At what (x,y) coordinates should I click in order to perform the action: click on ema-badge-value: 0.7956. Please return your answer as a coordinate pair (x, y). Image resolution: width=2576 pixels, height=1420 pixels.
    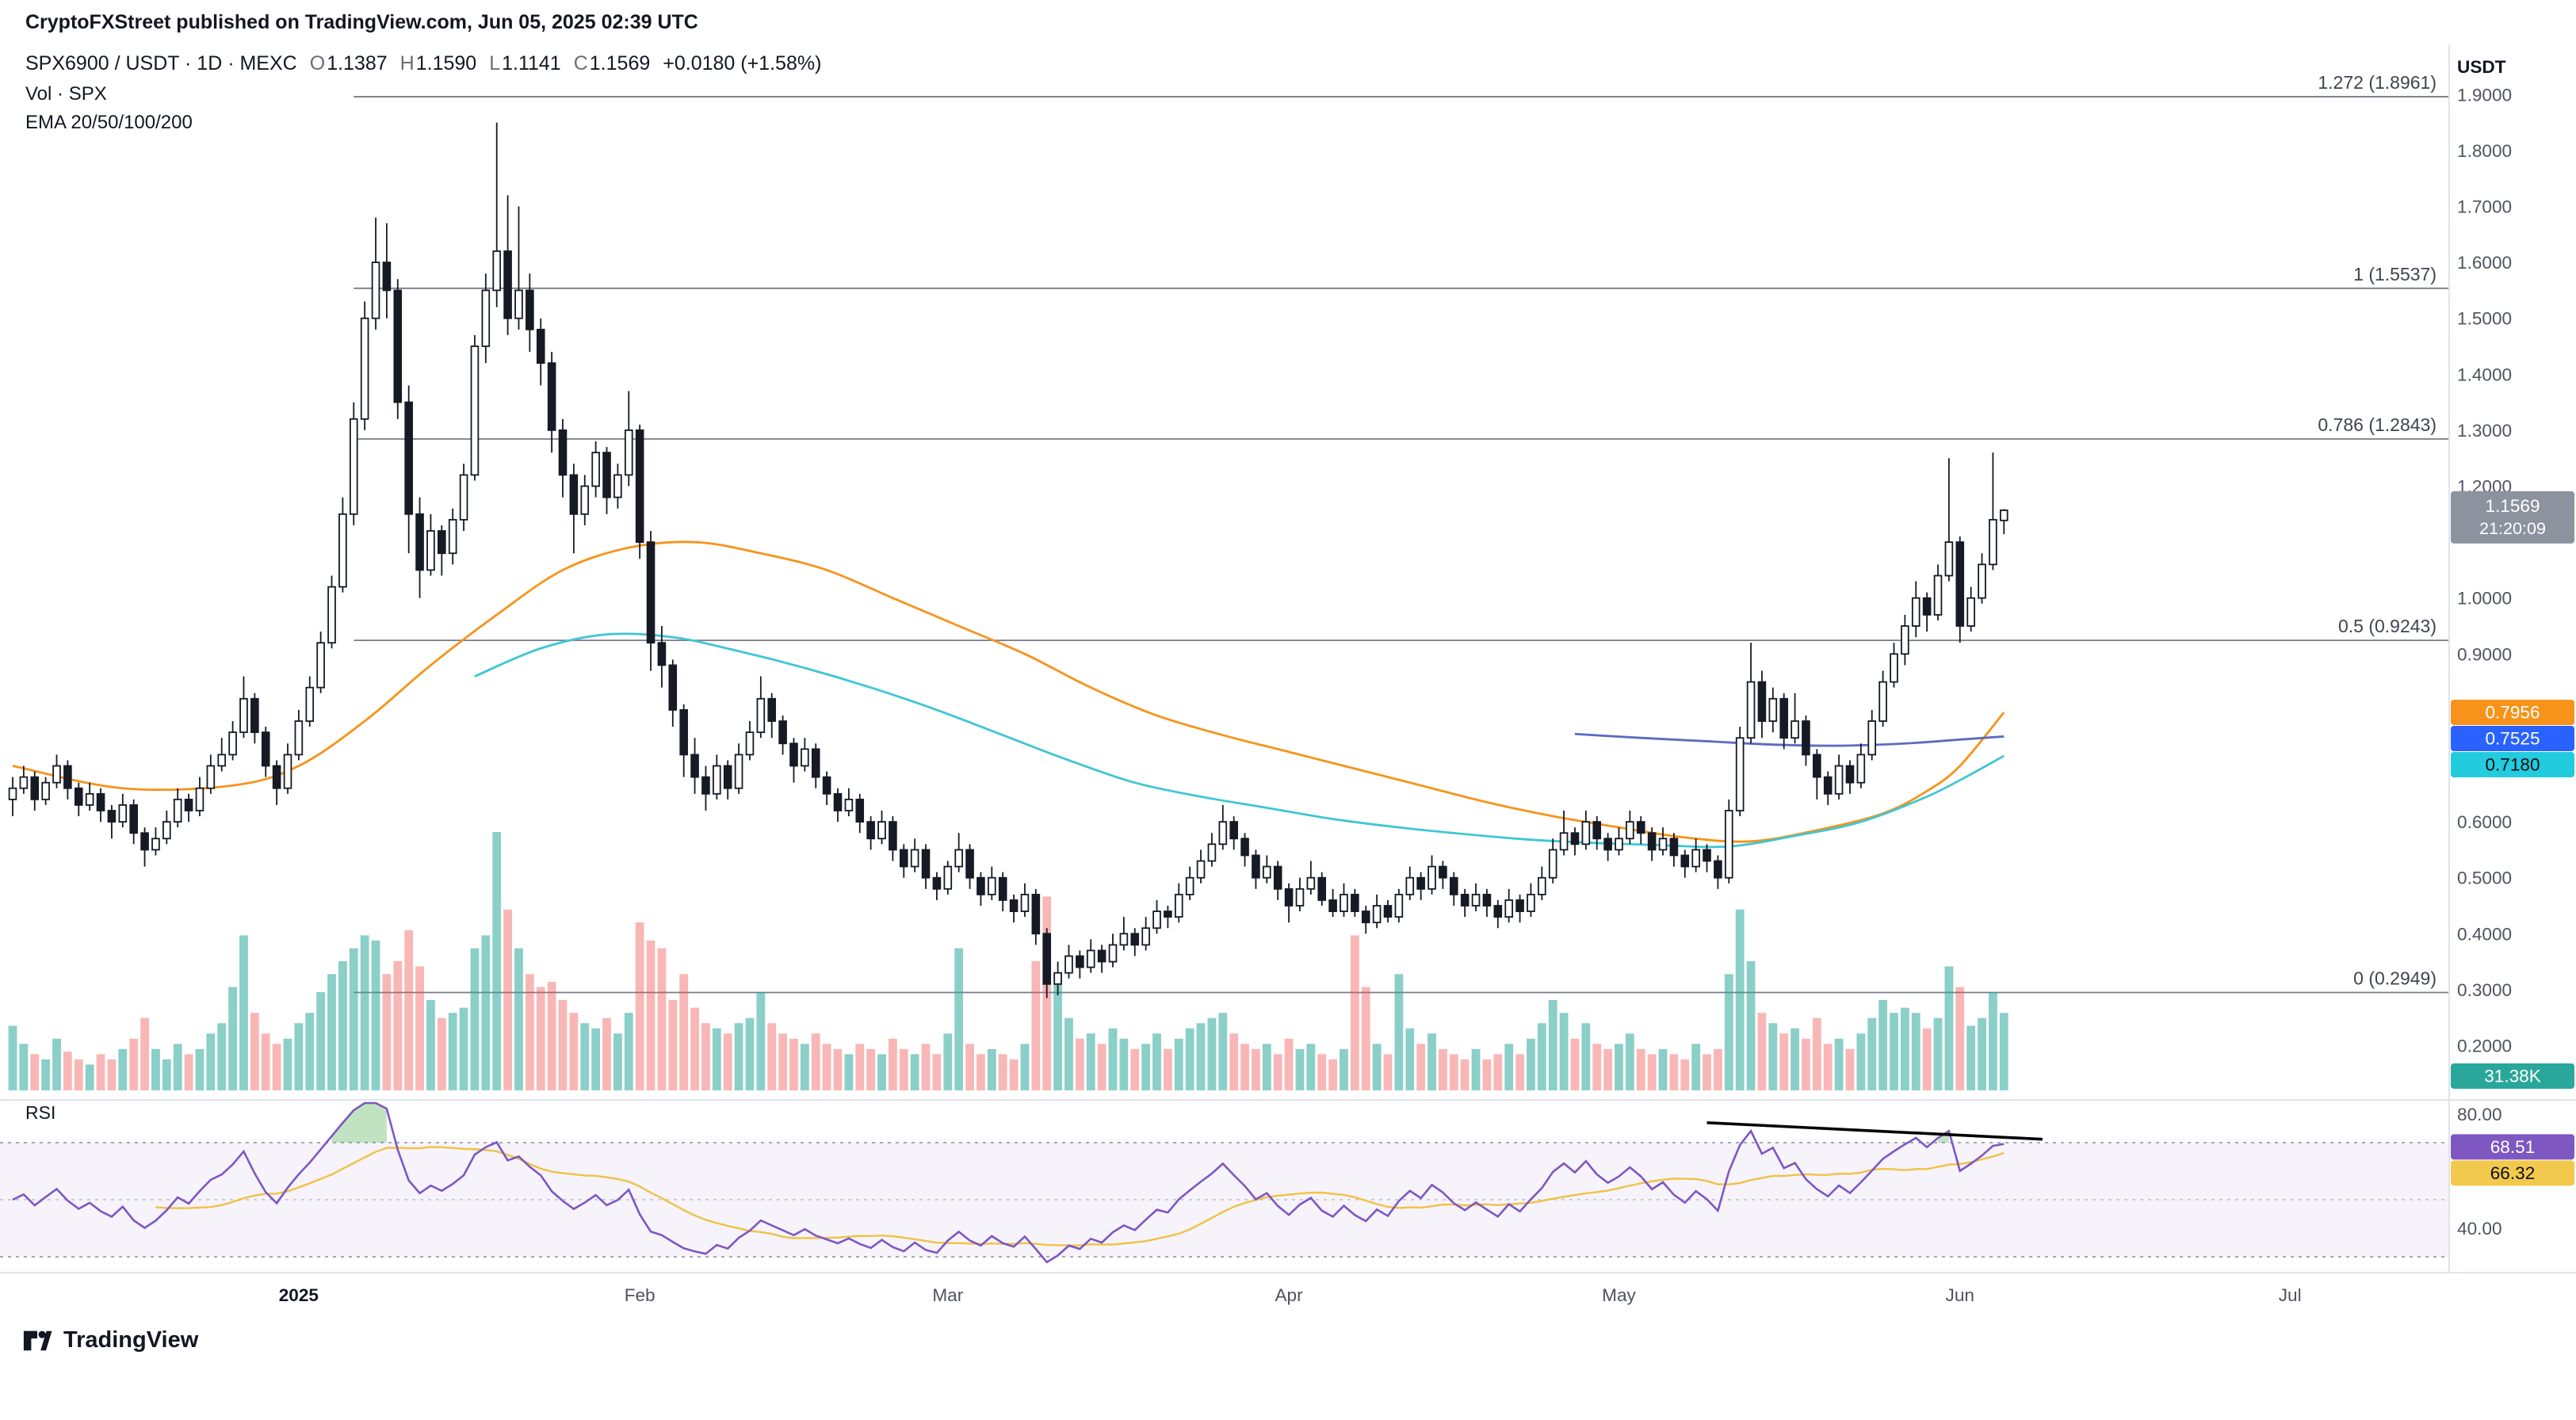
    Looking at the image, I should click on (2512, 712).